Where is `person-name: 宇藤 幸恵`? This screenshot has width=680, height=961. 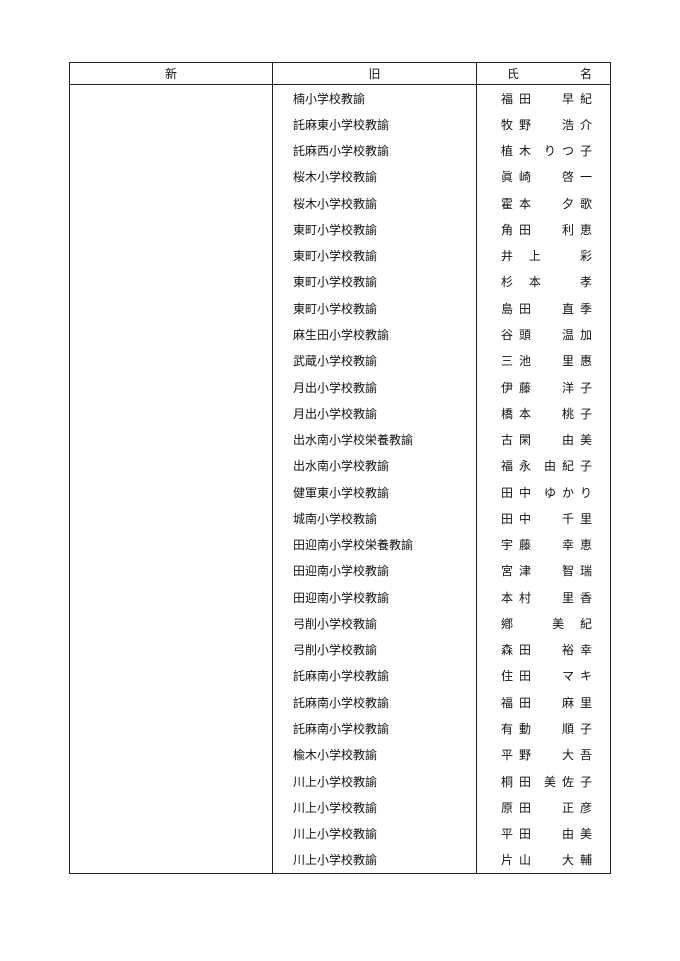
person-name: 宇藤 幸恵 is located at coordinates (543, 544).